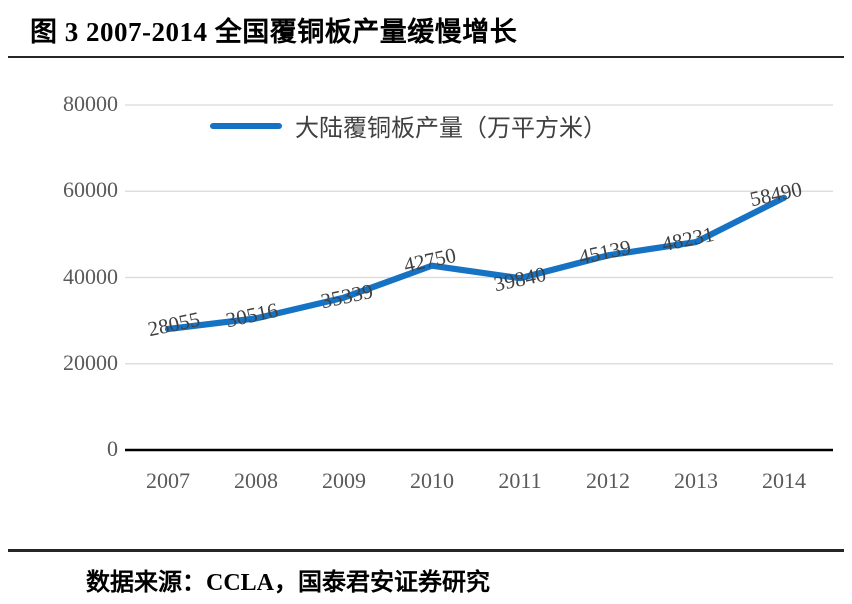 This screenshot has width=852, height=604. What do you see at coordinates (274, 32) in the screenshot?
I see `figure-title: 图 3 2007-2014 全国覆铜板产量缓慢增长` at bounding box center [274, 32].